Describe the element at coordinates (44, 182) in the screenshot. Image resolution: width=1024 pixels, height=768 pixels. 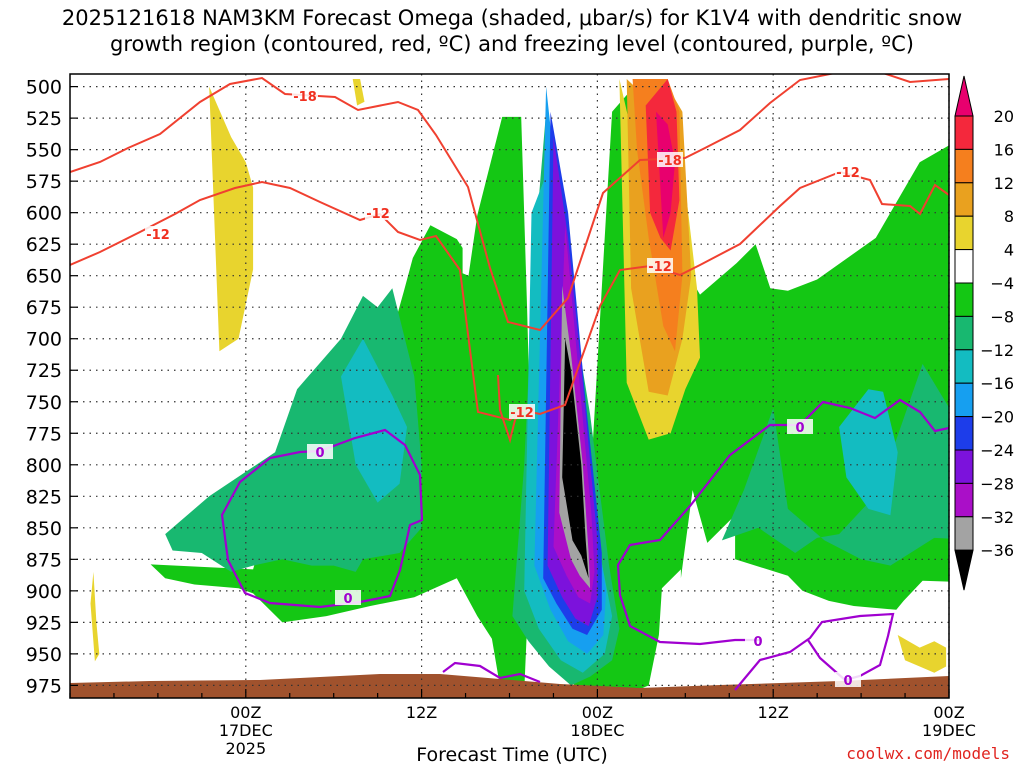
I see `y-tick-label: 575` at that location.